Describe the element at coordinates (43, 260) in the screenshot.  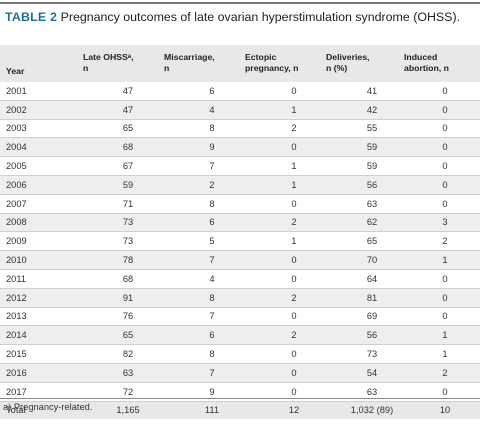
I see `cell-year: 2010` at that location.